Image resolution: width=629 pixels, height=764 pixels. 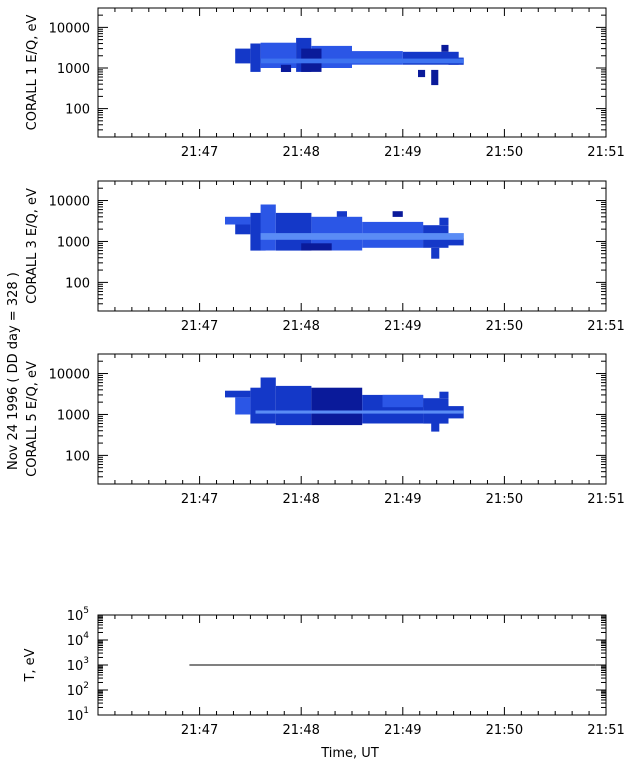 I want to click on side-label-date: Nov 24 1996 ( DD day = 328 ), so click(x=13, y=371).